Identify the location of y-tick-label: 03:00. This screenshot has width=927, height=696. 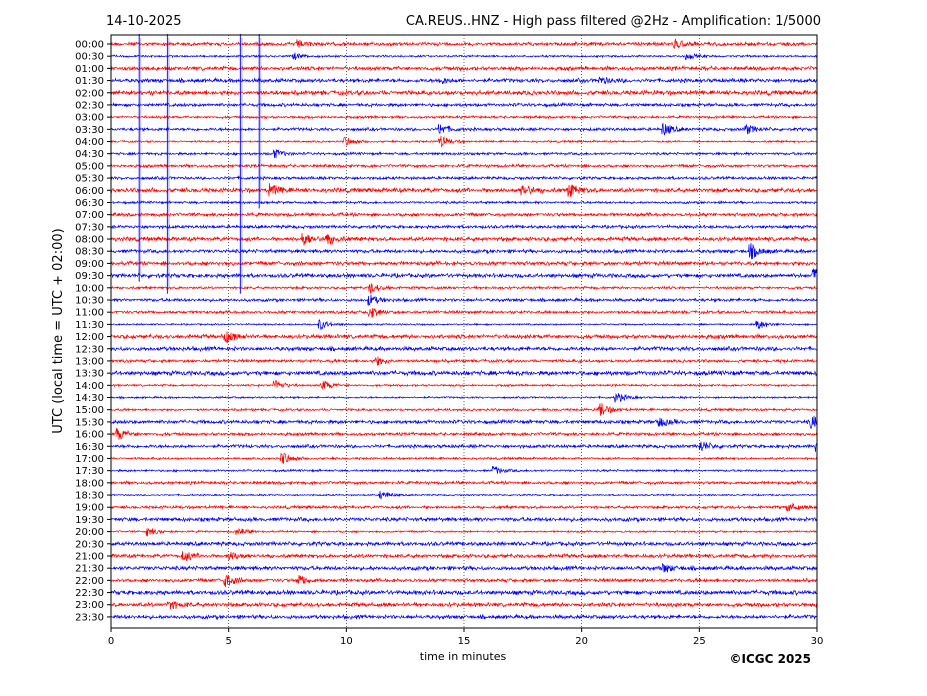
(89, 118).